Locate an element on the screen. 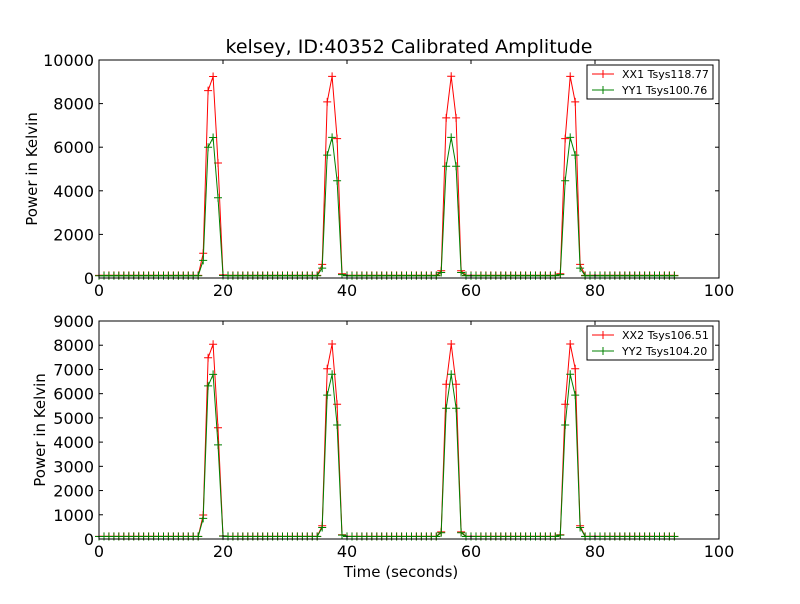  x-axis-label: Time (seconds) is located at coordinates (401, 572).